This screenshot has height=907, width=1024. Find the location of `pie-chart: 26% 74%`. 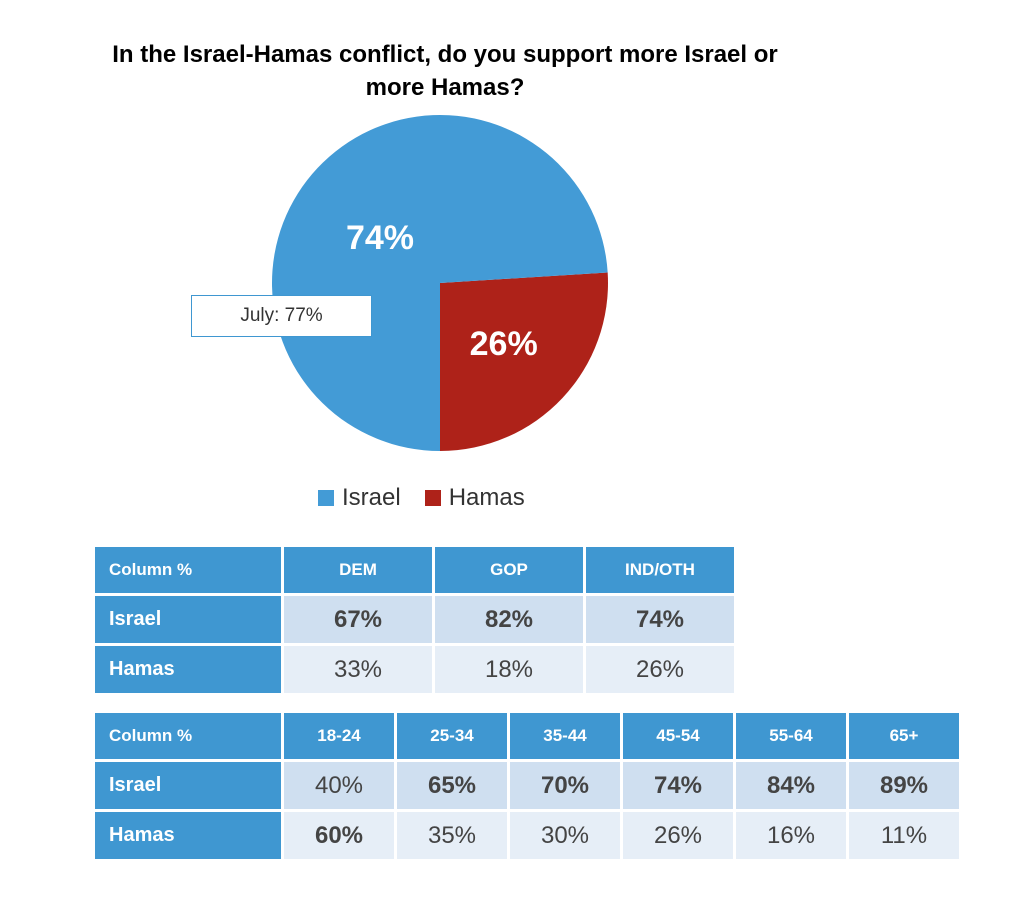

pie-chart: 26% 74% is located at coordinates (440, 283).